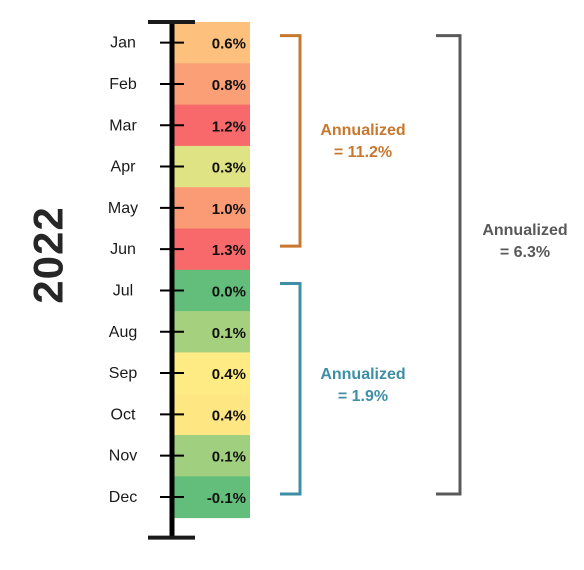 The image size is (584, 570). What do you see at coordinates (123, 332) in the screenshot?
I see `month-label-aug: Aug` at bounding box center [123, 332].